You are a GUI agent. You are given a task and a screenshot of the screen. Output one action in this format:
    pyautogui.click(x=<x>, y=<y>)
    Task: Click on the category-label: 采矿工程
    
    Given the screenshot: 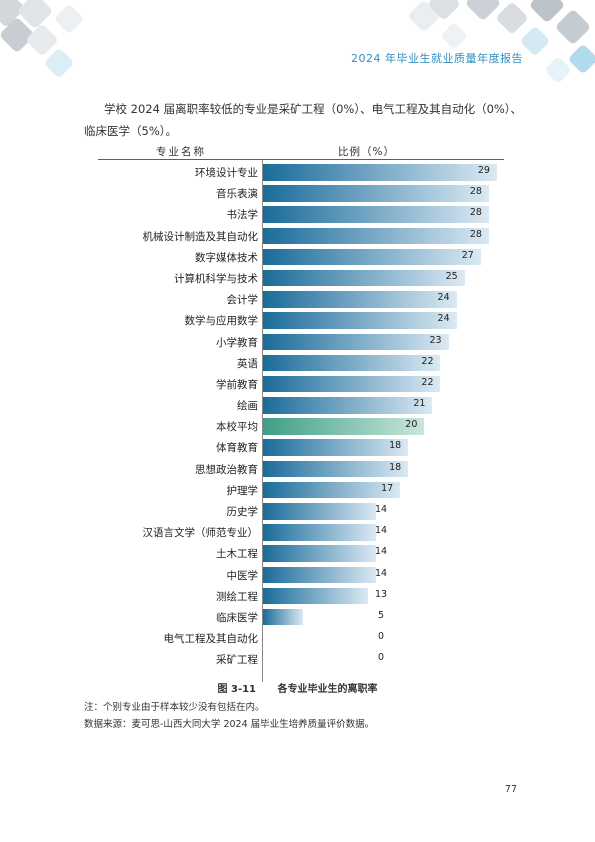 What is the action you would take?
    pyautogui.click(x=237, y=660)
    